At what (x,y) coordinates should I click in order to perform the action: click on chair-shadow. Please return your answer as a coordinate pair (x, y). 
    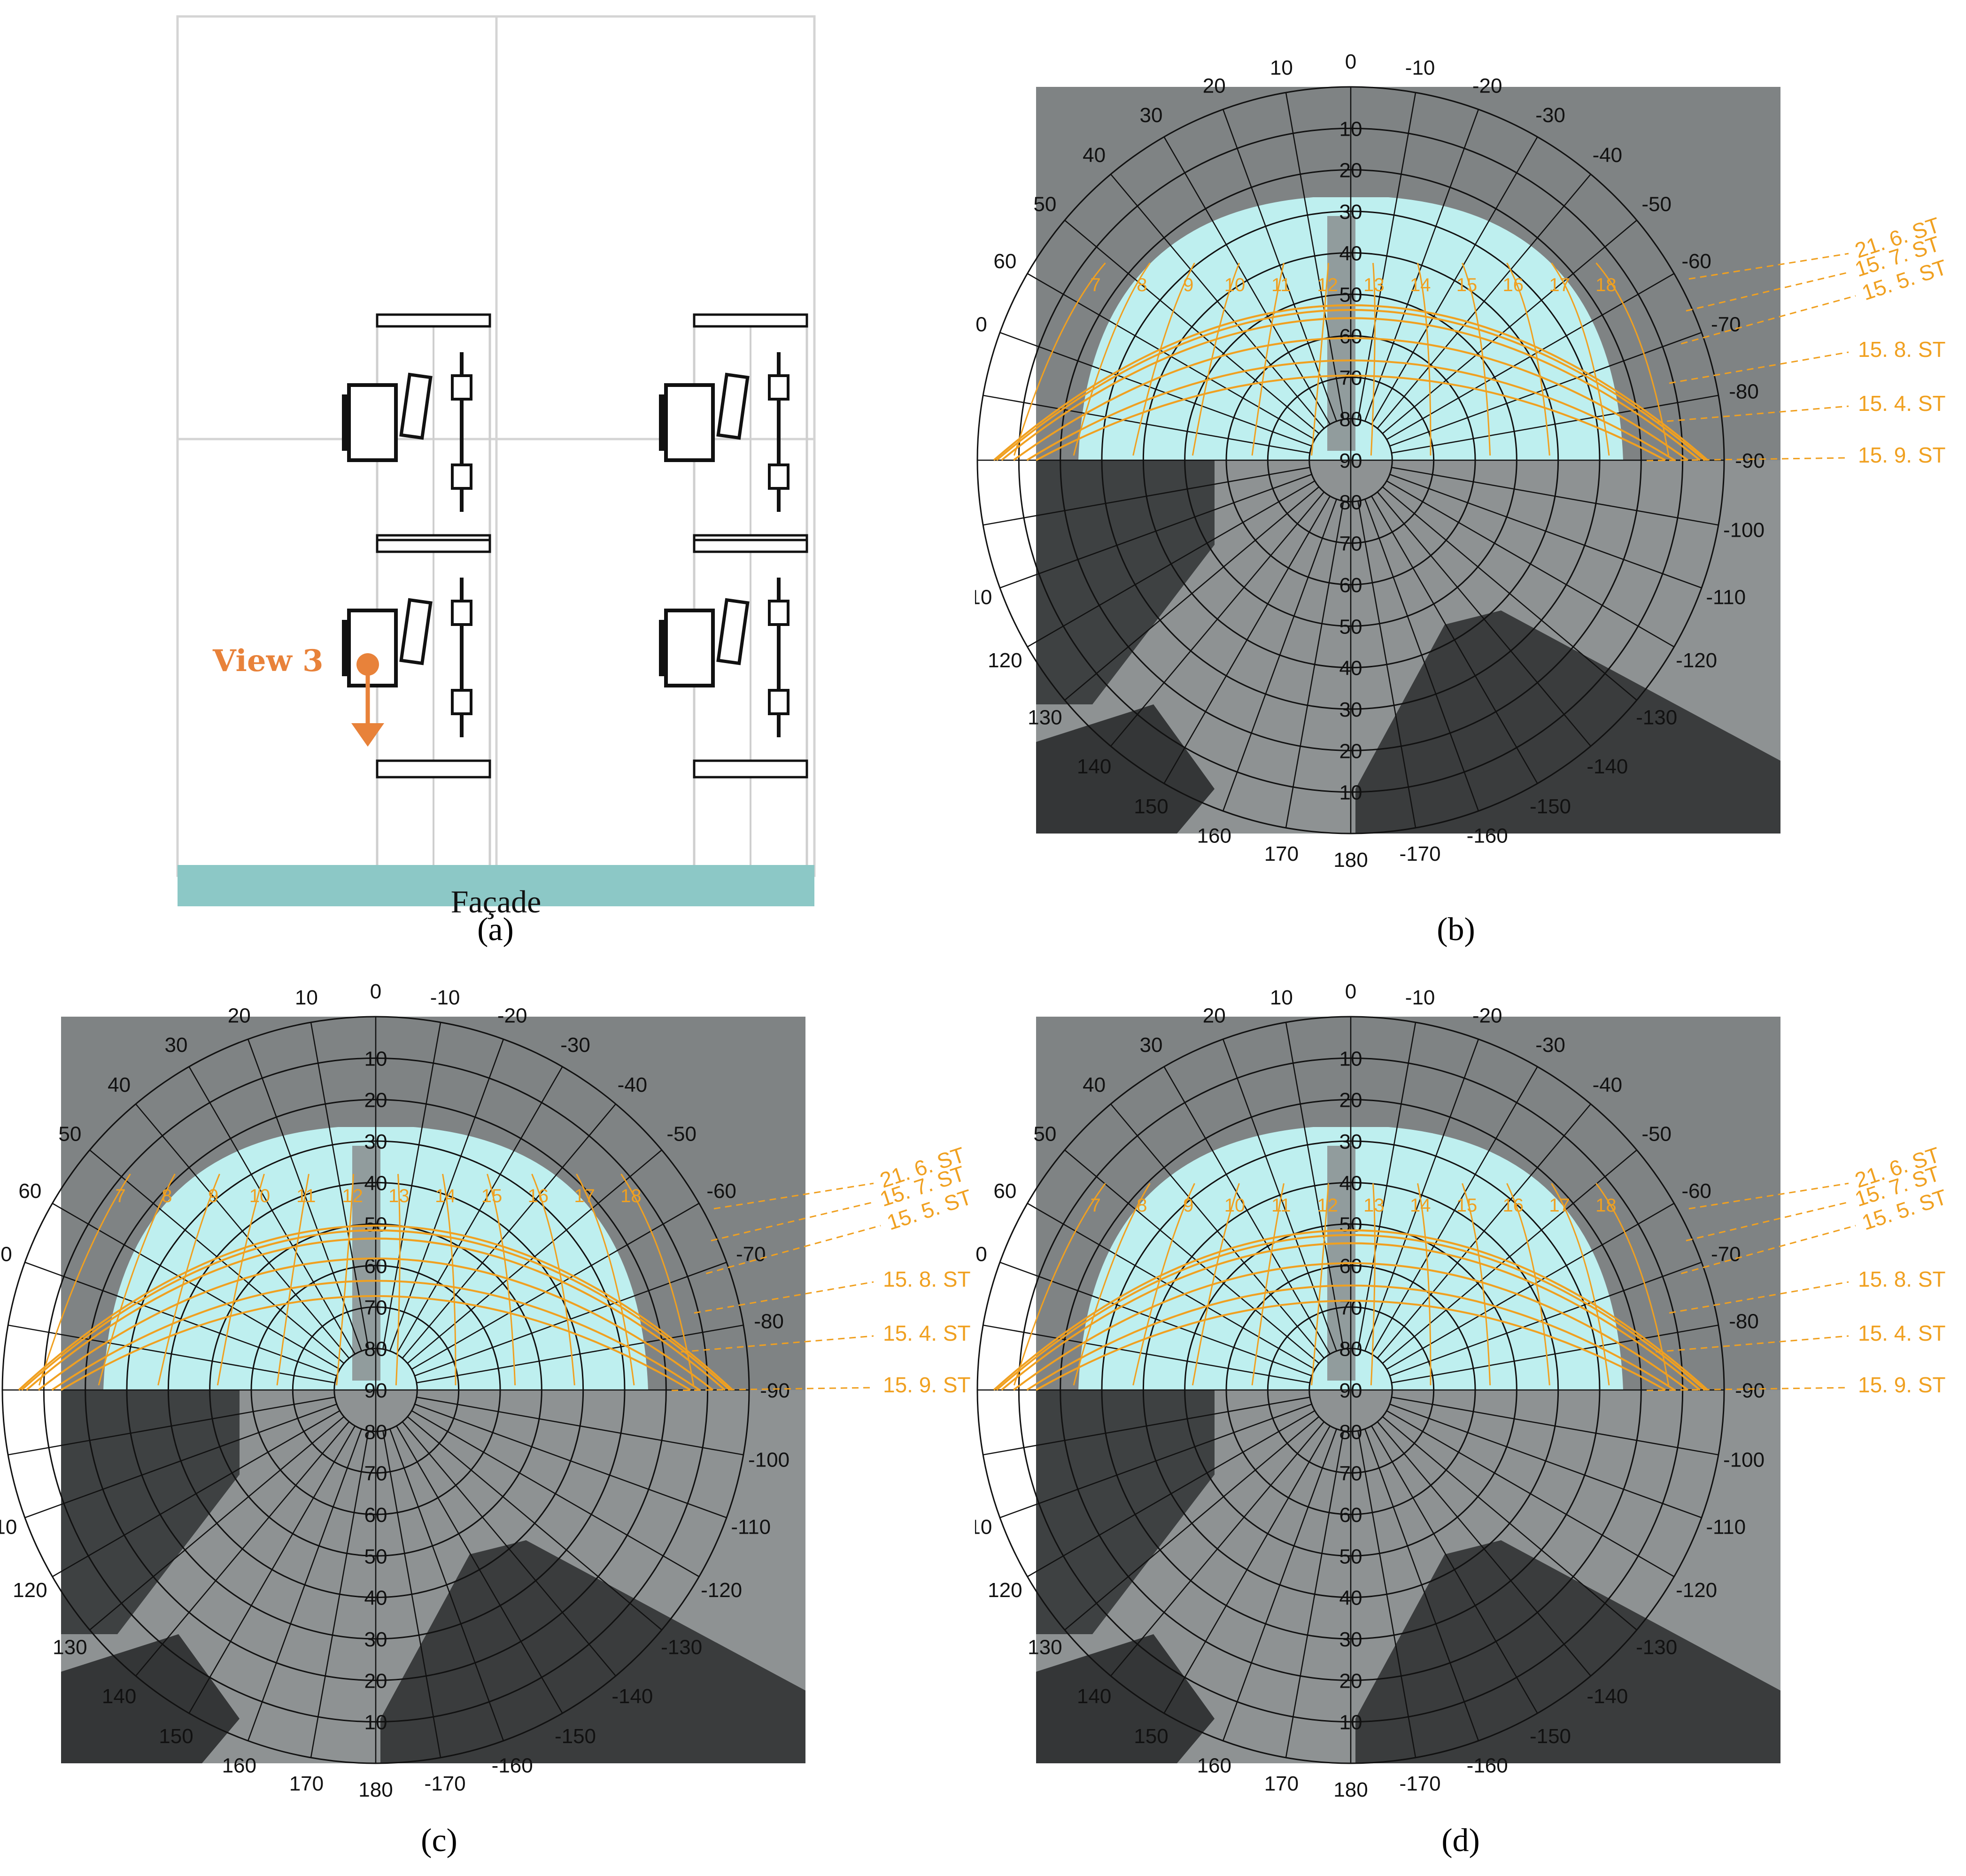
    Looking at the image, I should click on (150, 1698).